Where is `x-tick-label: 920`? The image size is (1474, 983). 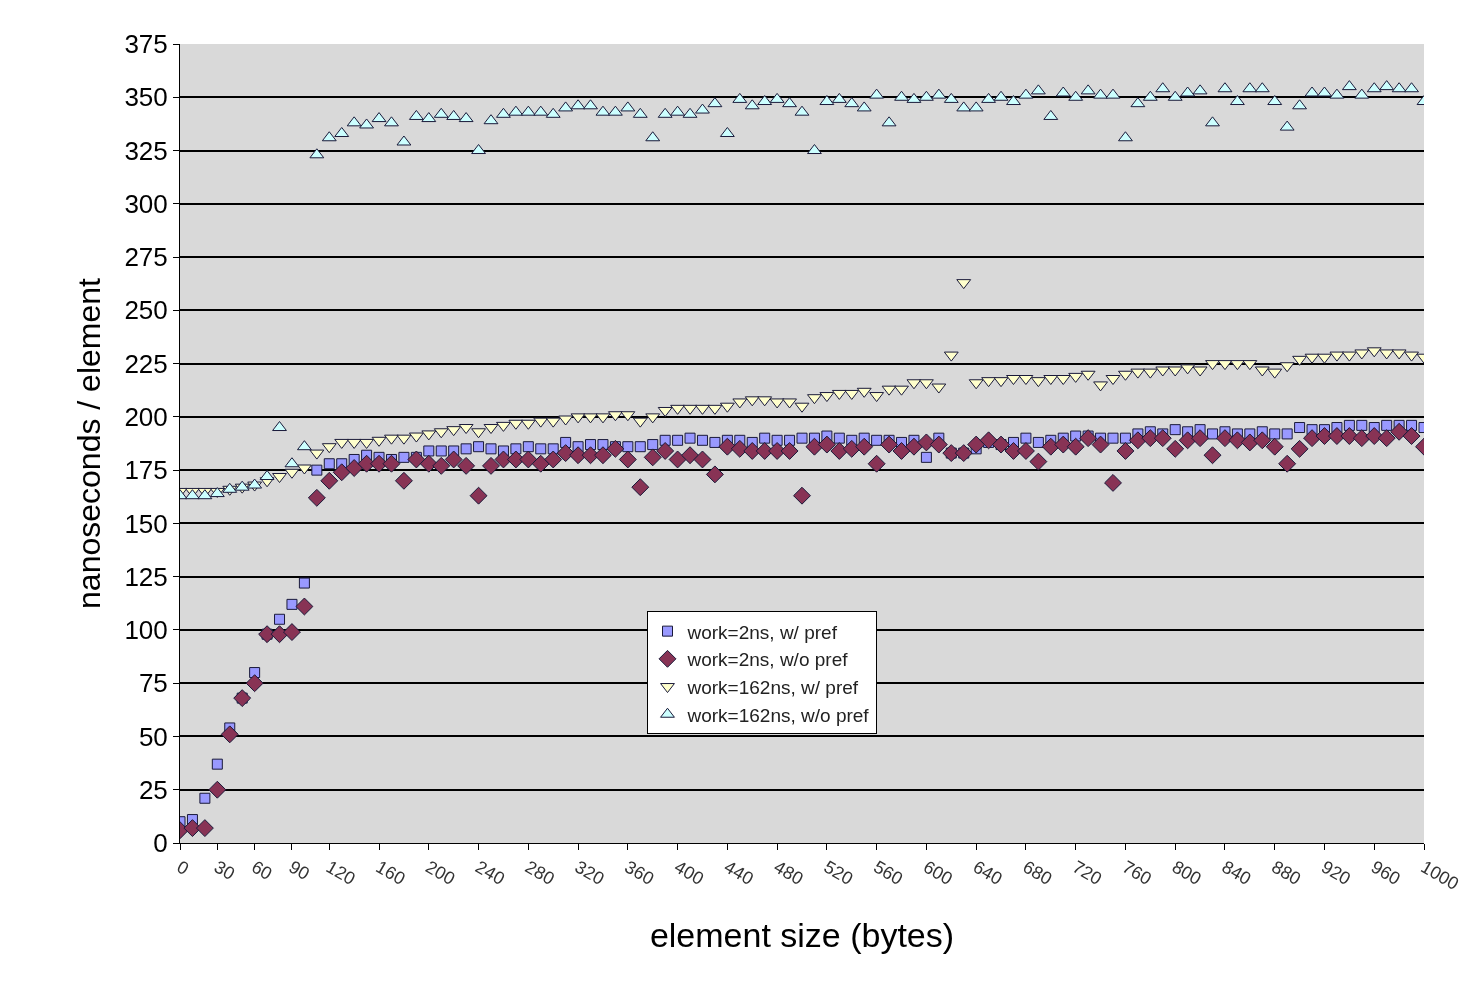 x-tick-label: 920 is located at coordinates (1335, 872).